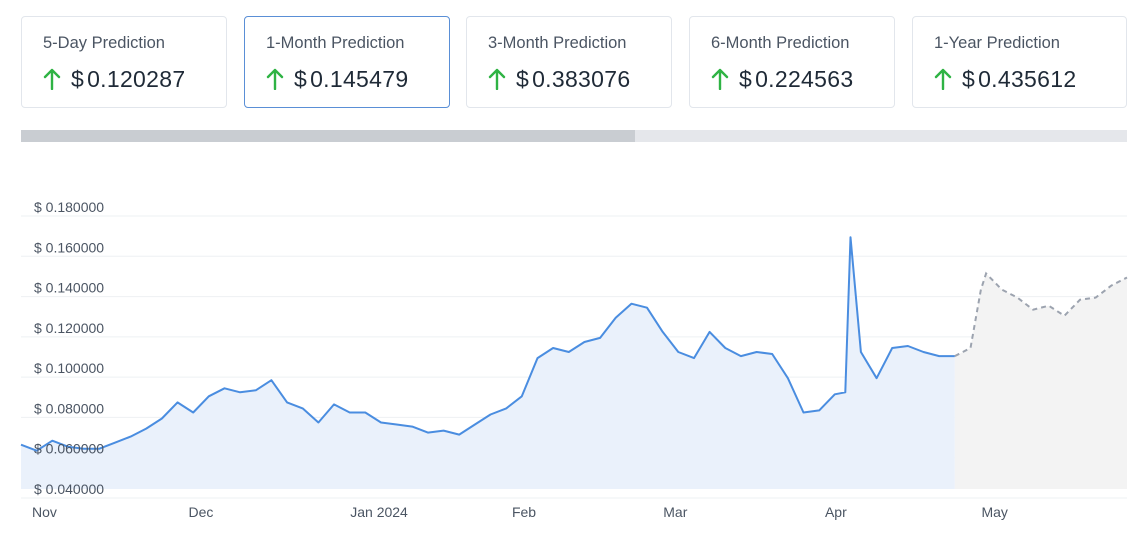 The height and width of the screenshot is (546, 1147). I want to click on prediction-value: $ 0.435612, so click(1005, 79).